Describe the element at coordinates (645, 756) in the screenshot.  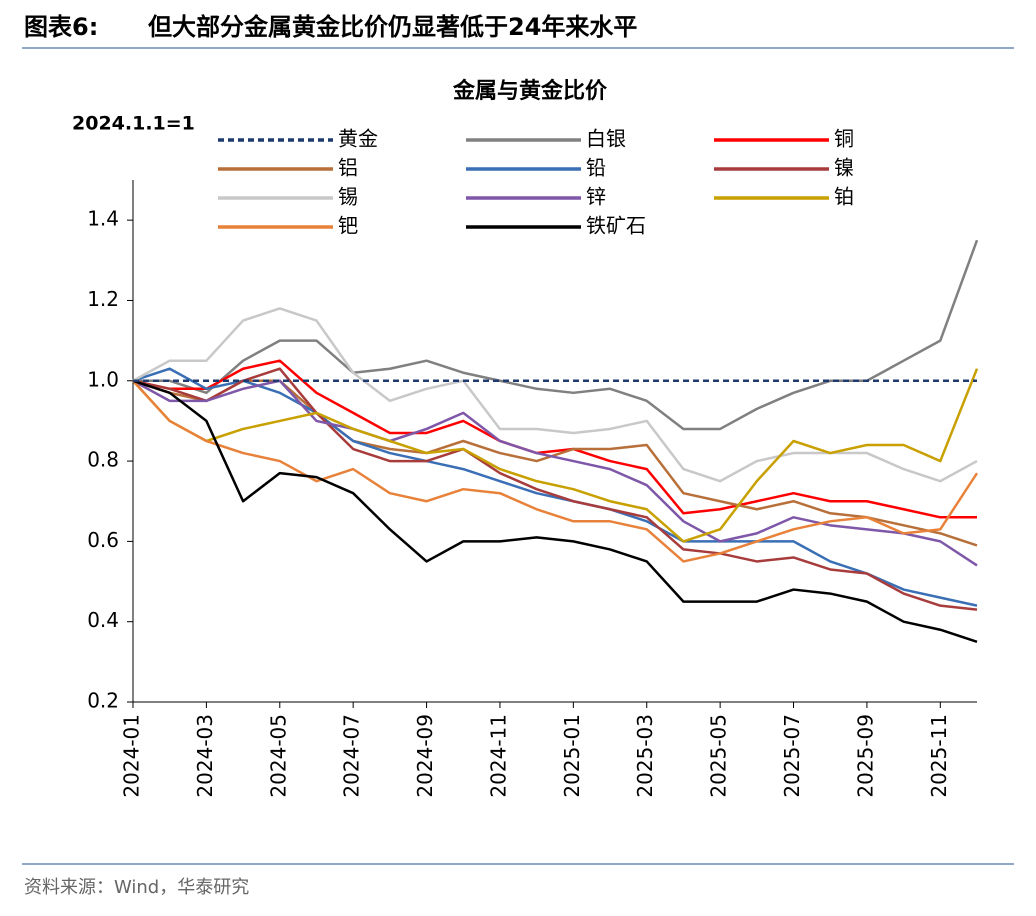
I see `x-tick-label: 2025-03` at that location.